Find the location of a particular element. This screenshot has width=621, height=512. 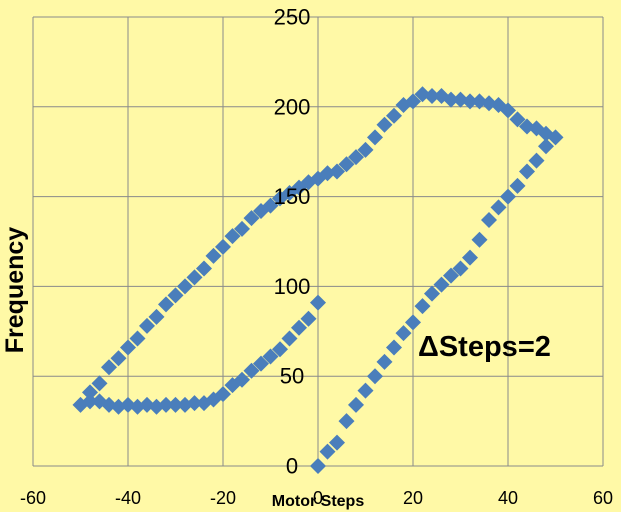

y-tick-label: 50 is located at coordinates (292, 376).